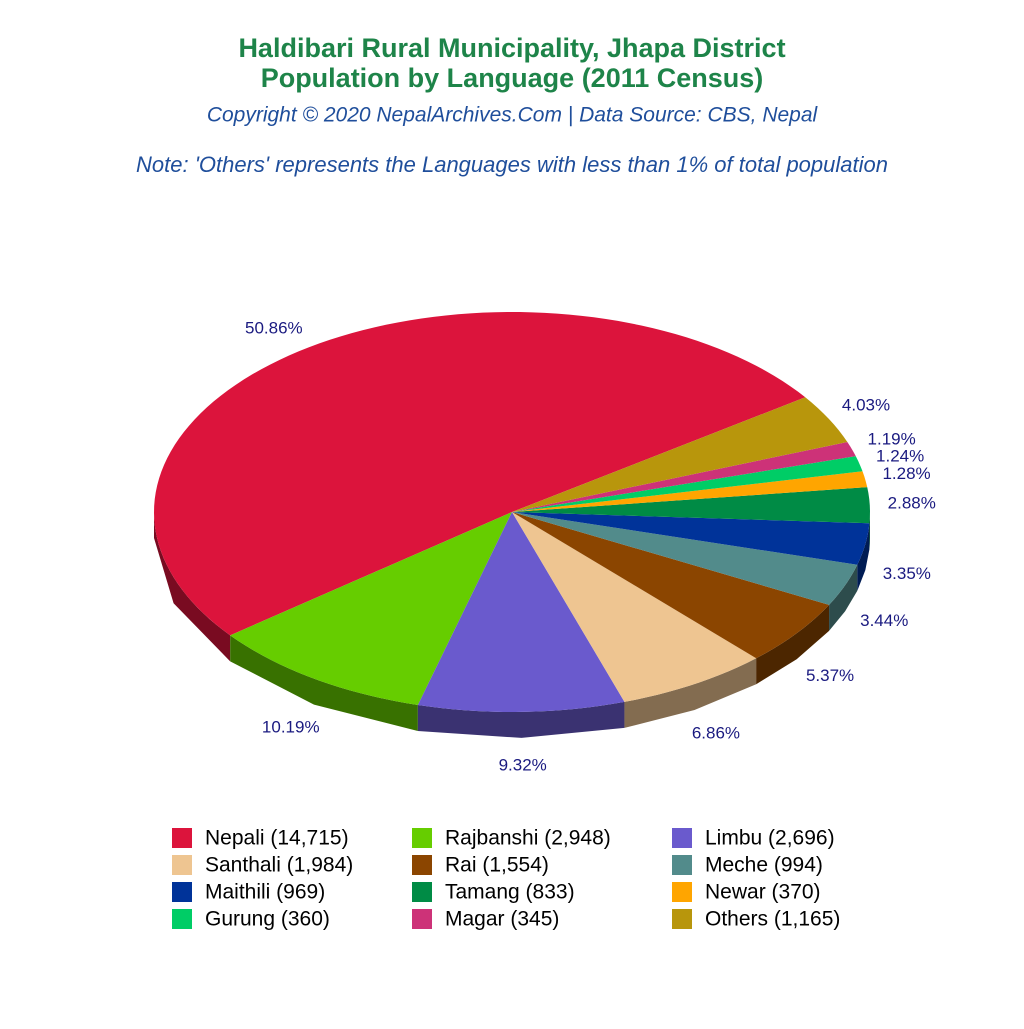  What do you see at coordinates (512, 78) in the screenshot?
I see `chart-subtitle: Population by Language (2011 Census)` at bounding box center [512, 78].